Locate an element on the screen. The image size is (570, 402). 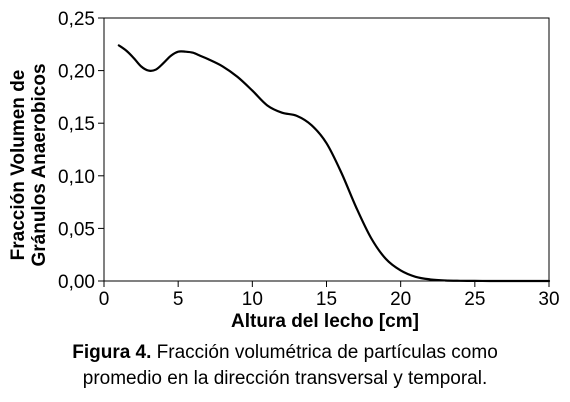
x-tick-label: 20 is located at coordinates (400, 299).